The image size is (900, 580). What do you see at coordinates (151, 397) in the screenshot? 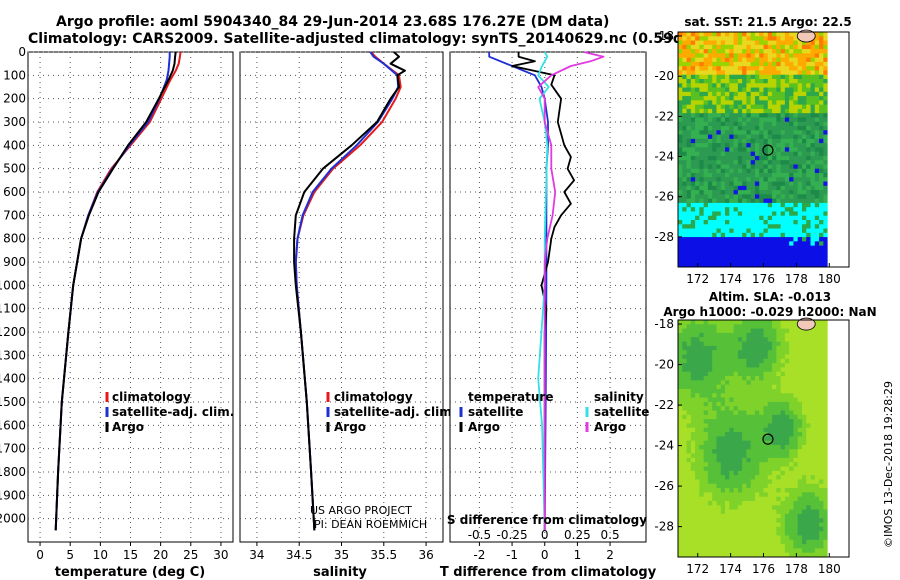
I see `legend-climatology-label: climatology` at bounding box center [151, 397].